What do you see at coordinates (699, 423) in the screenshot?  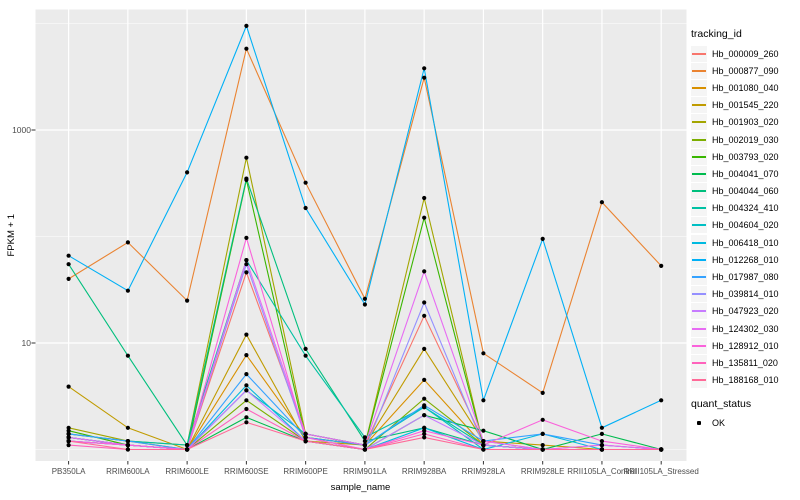 I see `point-marker-icon` at bounding box center [699, 423].